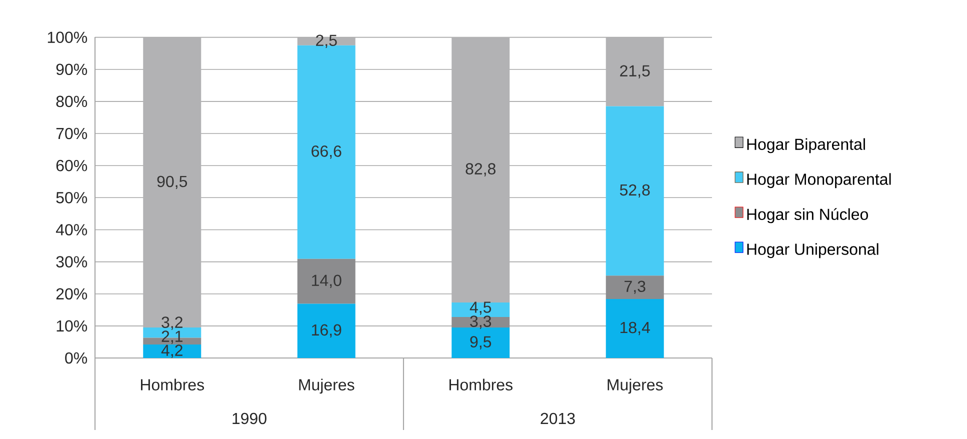  I want to click on data-label: 3,3, so click(481, 322).